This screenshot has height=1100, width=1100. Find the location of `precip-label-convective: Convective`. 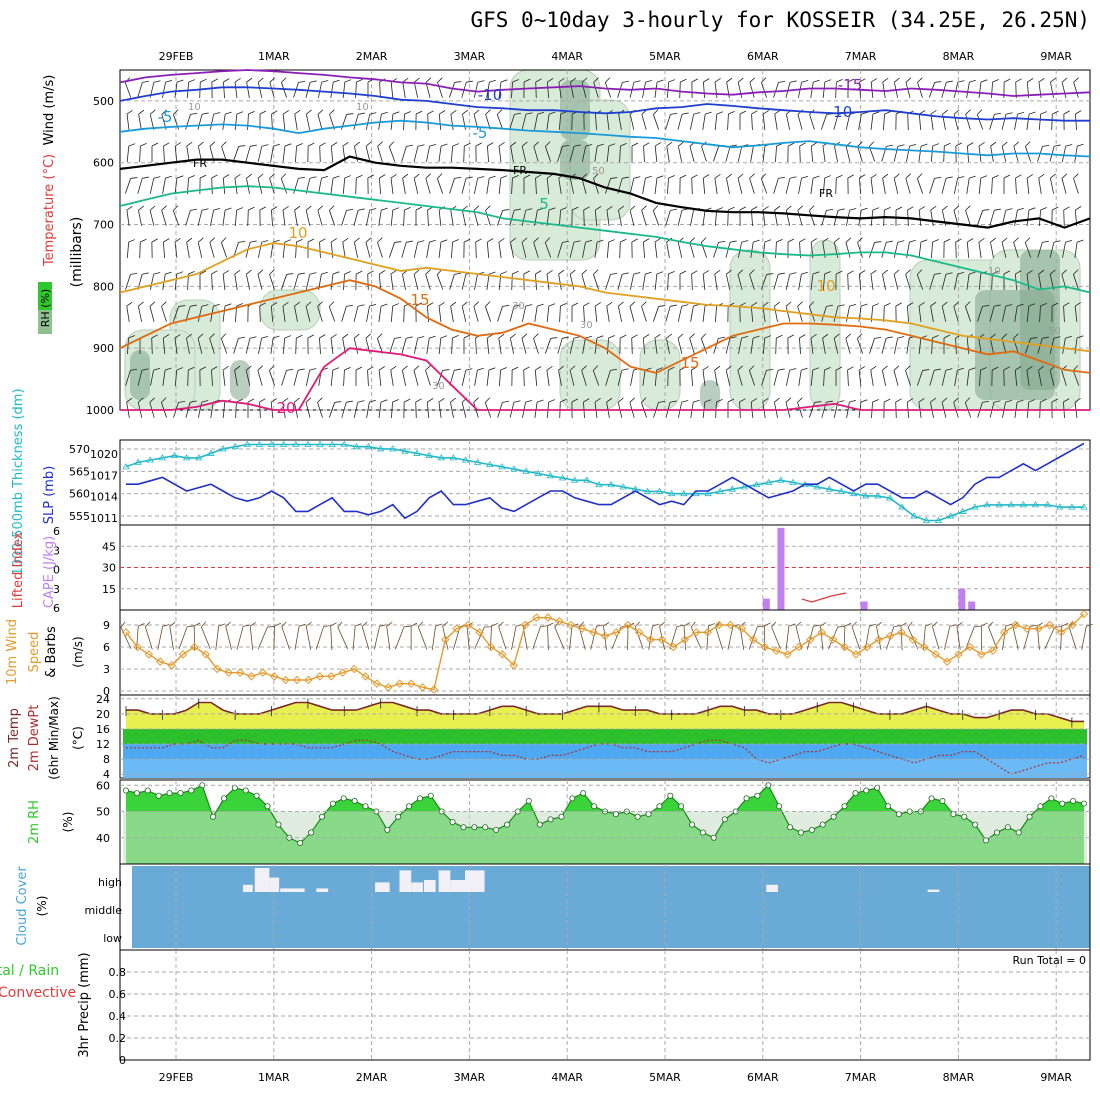

precip-label-convective: Convective is located at coordinates (38, 993).